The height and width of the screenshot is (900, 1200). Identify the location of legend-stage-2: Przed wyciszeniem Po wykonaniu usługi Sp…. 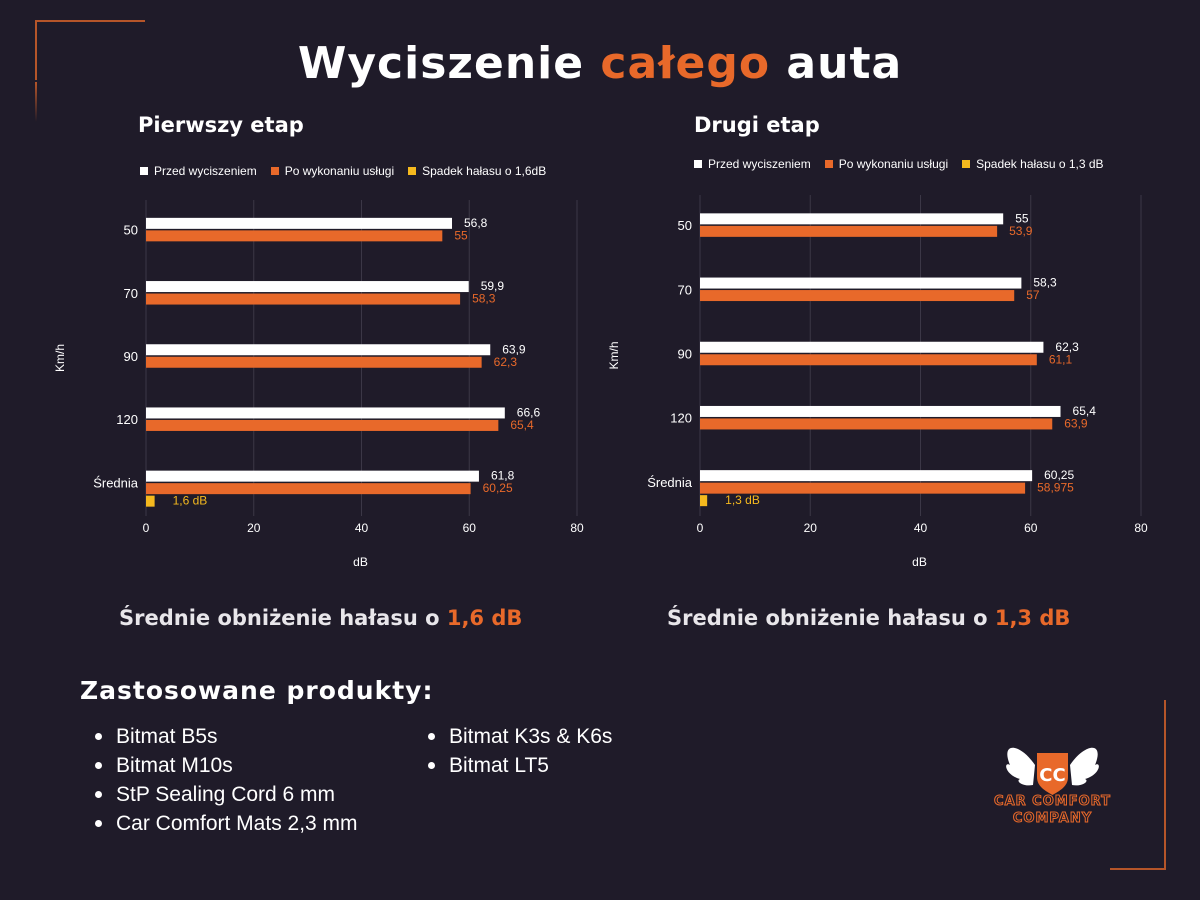
(899, 164).